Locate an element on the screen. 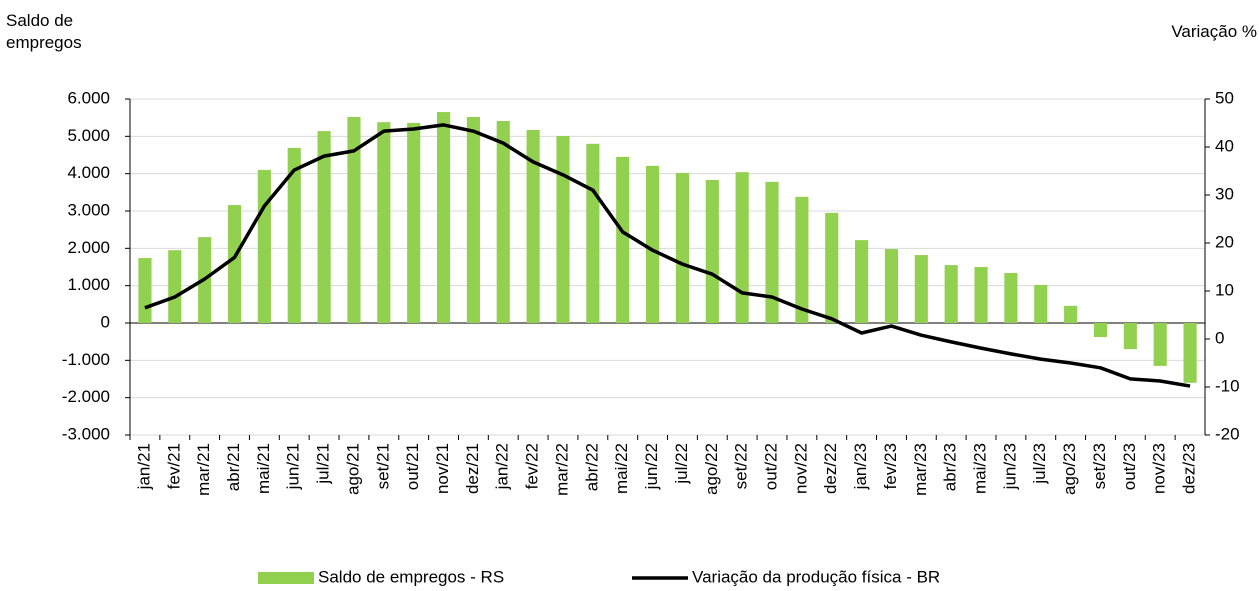 The width and height of the screenshot is (1259, 591). x-tick-label: nov/23 is located at coordinates (1159, 468).